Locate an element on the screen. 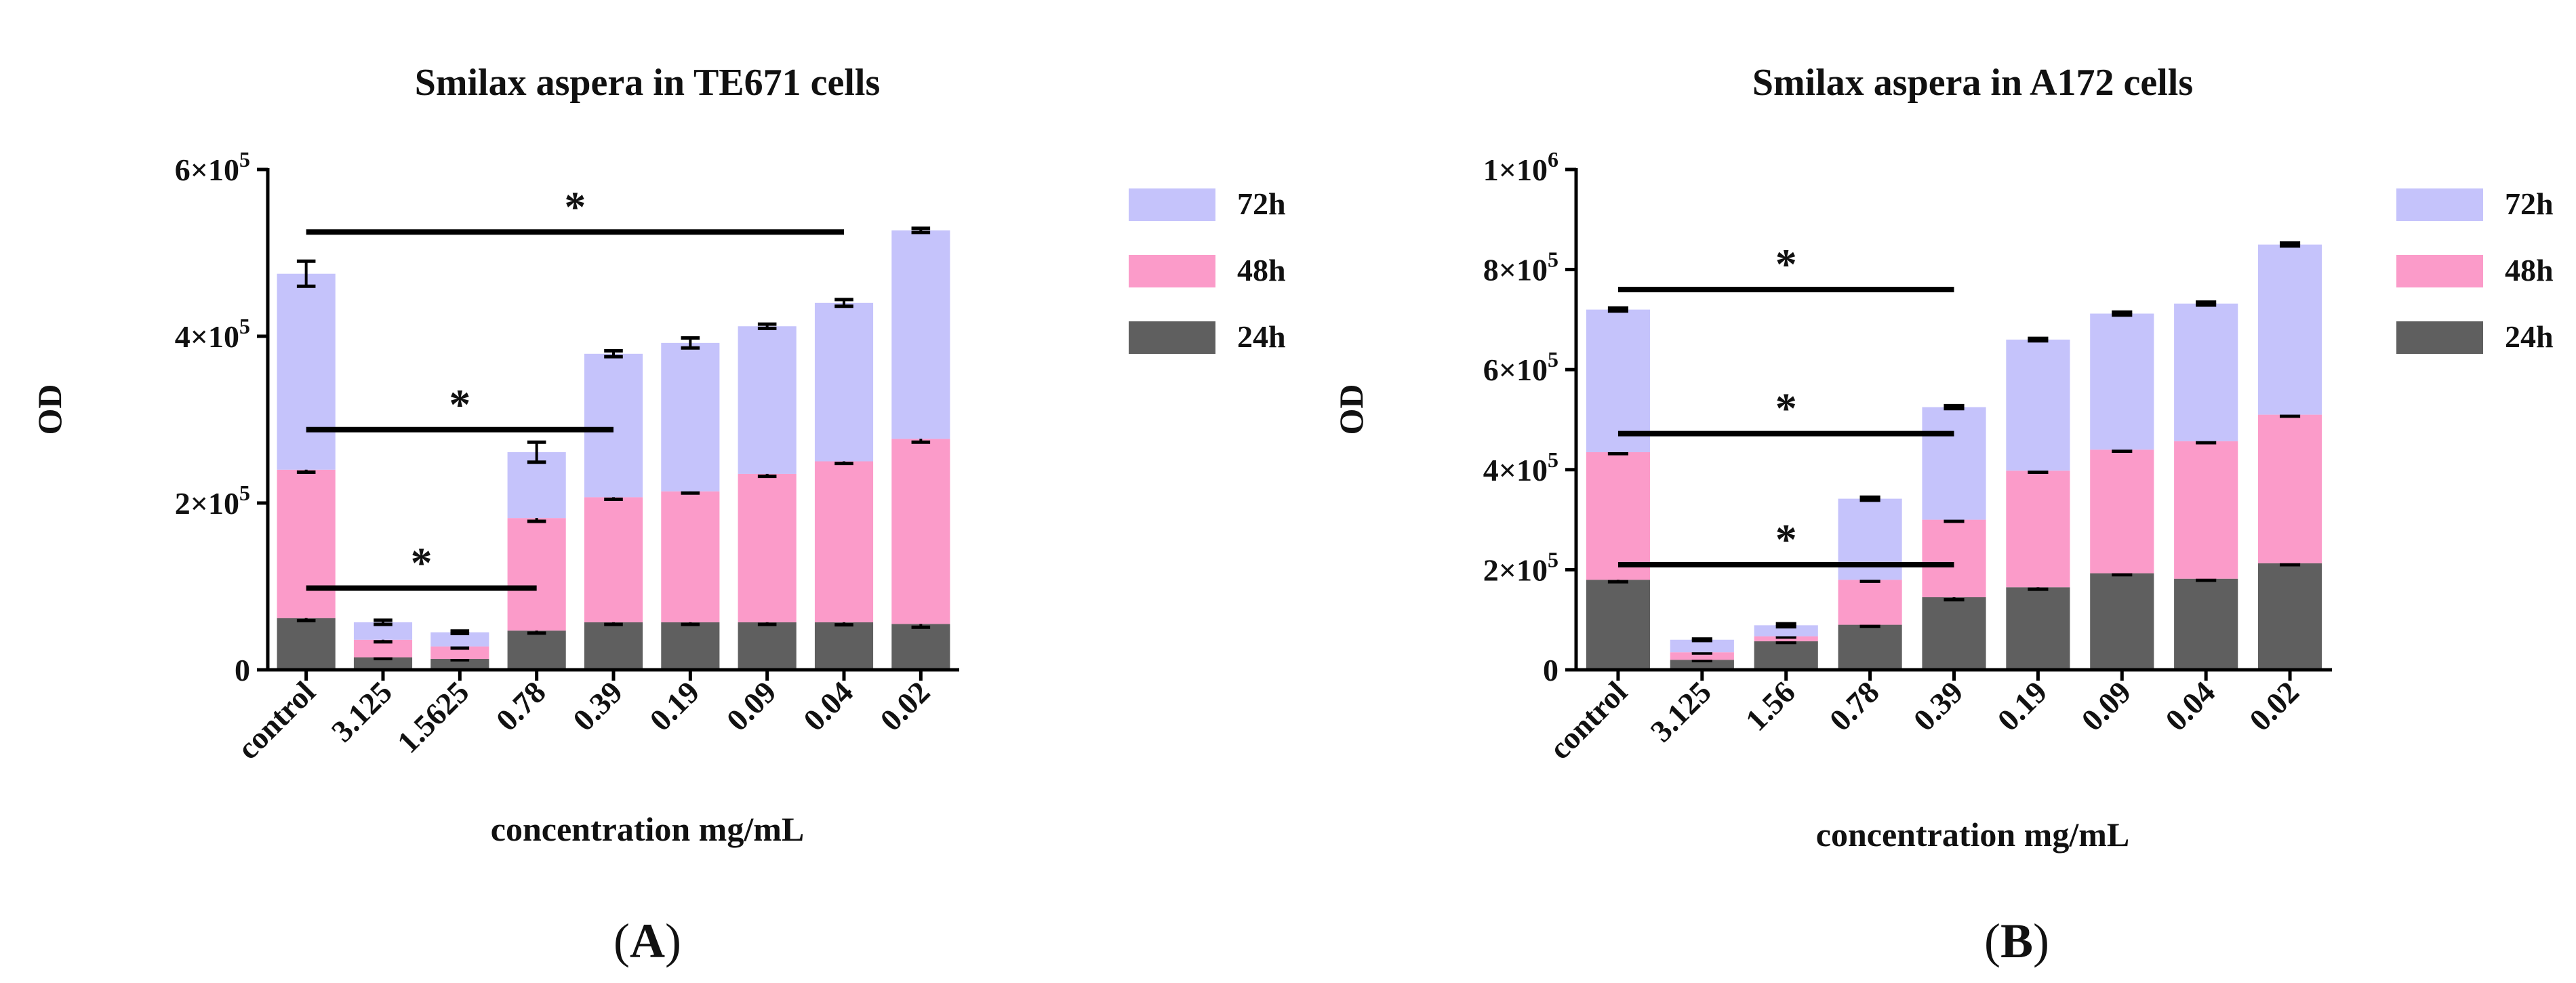 The height and width of the screenshot is (983, 2576). bar-72h-0.78 is located at coordinates (1870, 539).